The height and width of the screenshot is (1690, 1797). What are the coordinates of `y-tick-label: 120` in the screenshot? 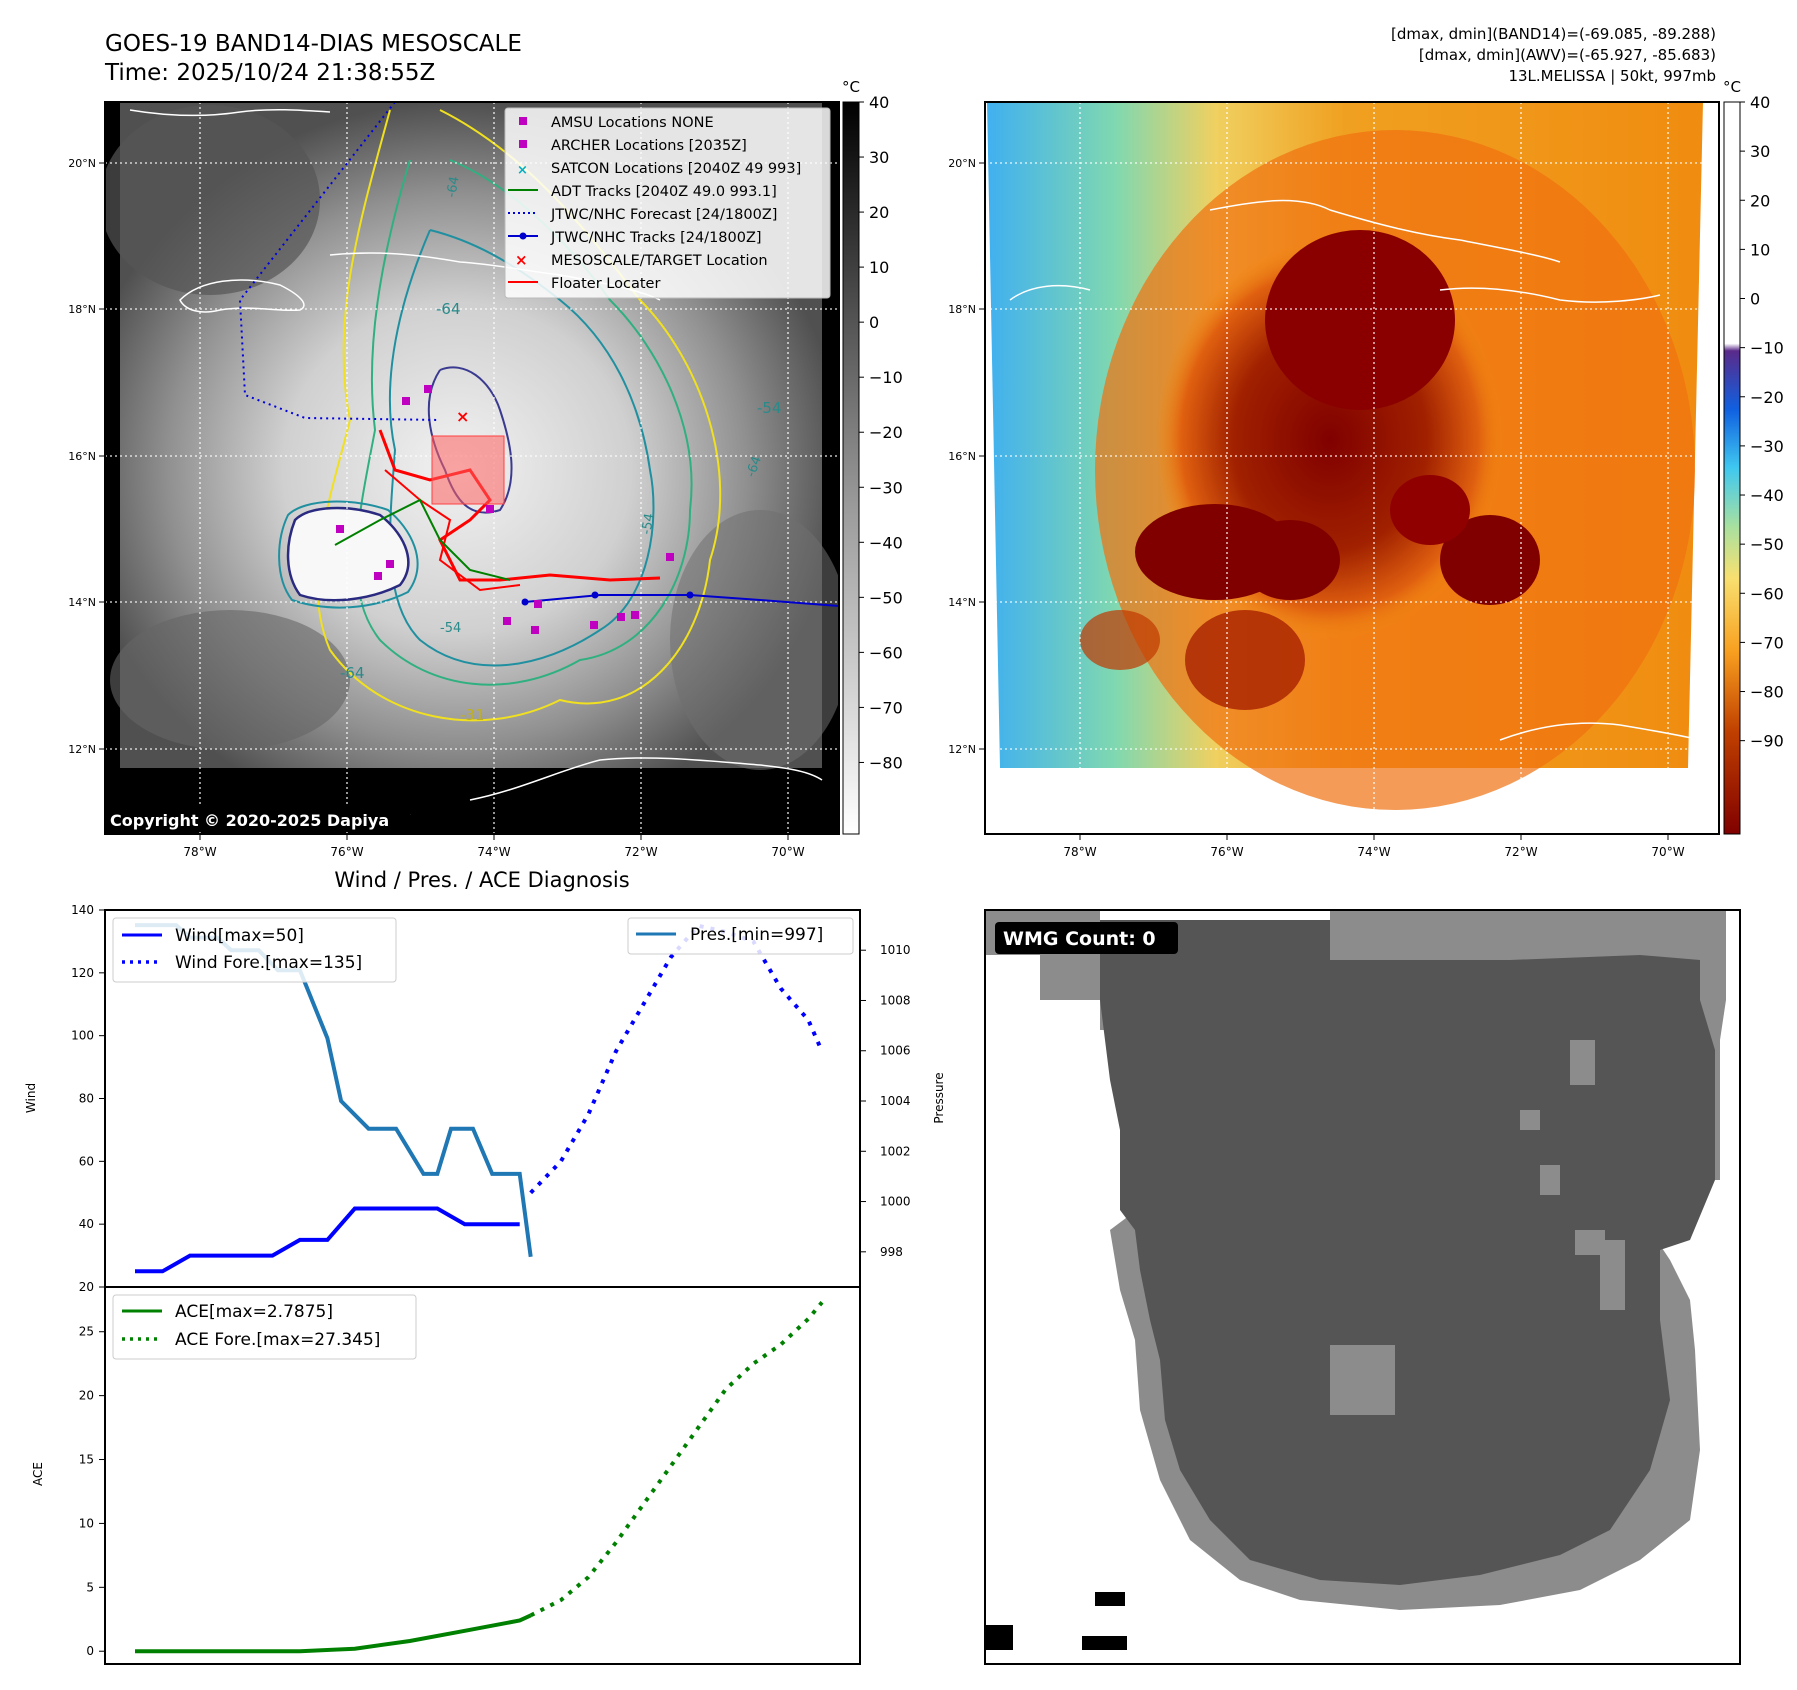 It's located at (82, 973).